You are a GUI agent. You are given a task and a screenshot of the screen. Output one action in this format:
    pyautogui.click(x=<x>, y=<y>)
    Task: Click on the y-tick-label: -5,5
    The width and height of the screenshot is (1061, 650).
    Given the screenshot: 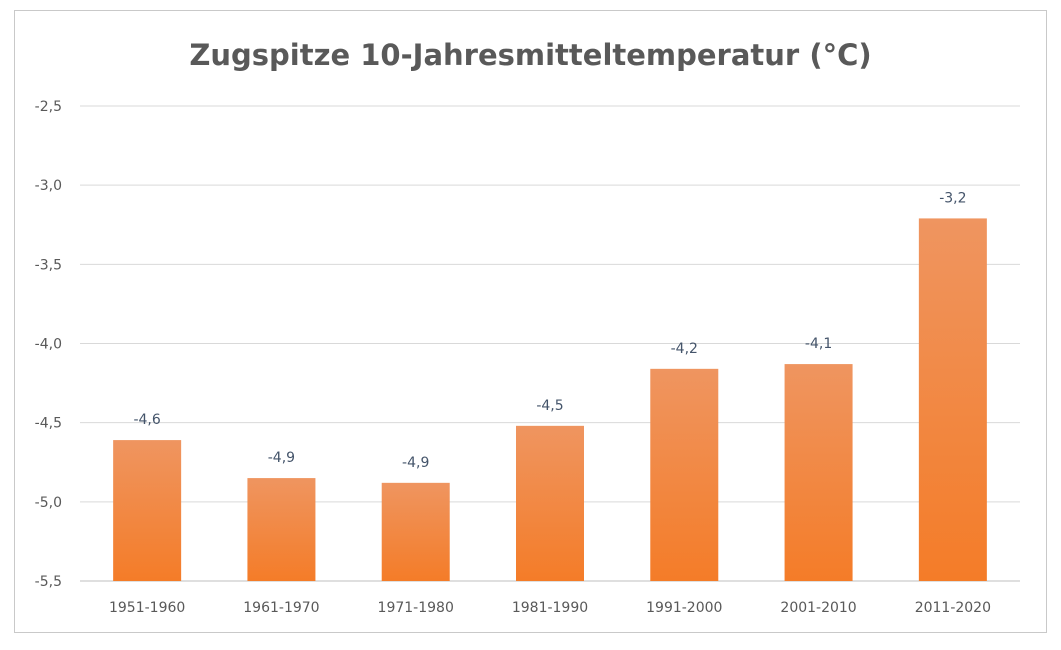 What is the action you would take?
    pyautogui.click(x=48, y=582)
    